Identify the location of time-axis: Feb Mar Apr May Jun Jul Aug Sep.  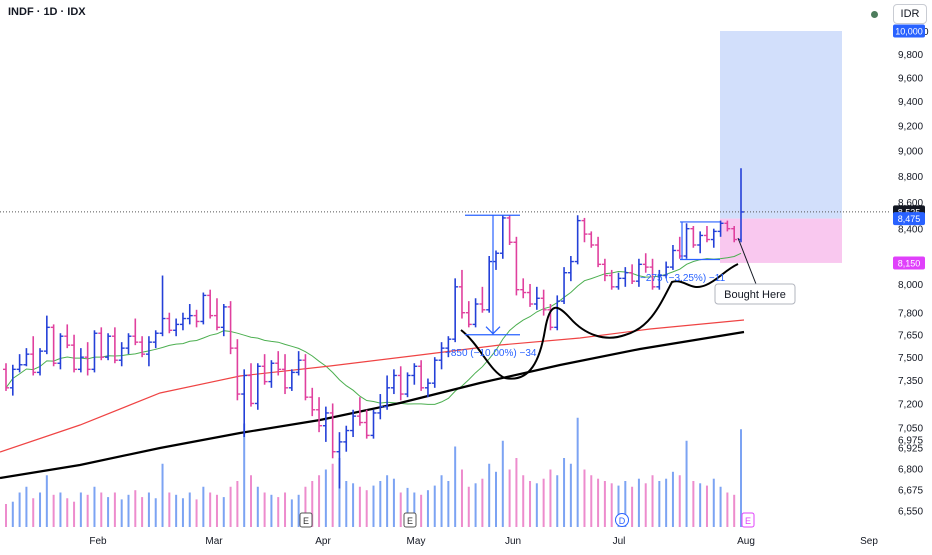
(483, 541).